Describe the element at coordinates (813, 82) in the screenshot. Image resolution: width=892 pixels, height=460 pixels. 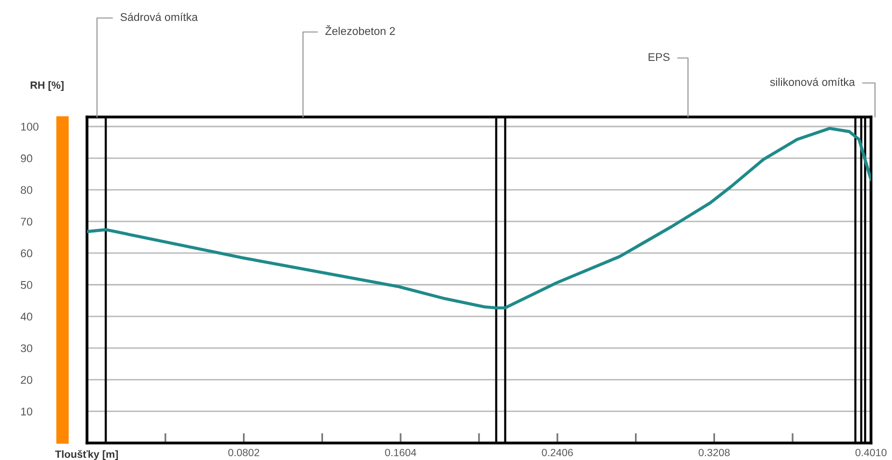
I see `text: silikonová omítka` at that location.